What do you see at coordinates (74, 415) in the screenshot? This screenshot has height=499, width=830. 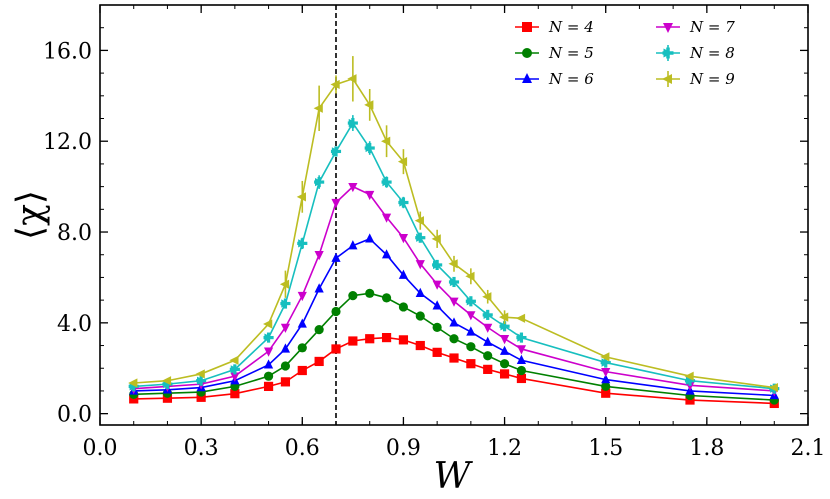 I see `y-tick-label: 0.0` at bounding box center [74, 415].